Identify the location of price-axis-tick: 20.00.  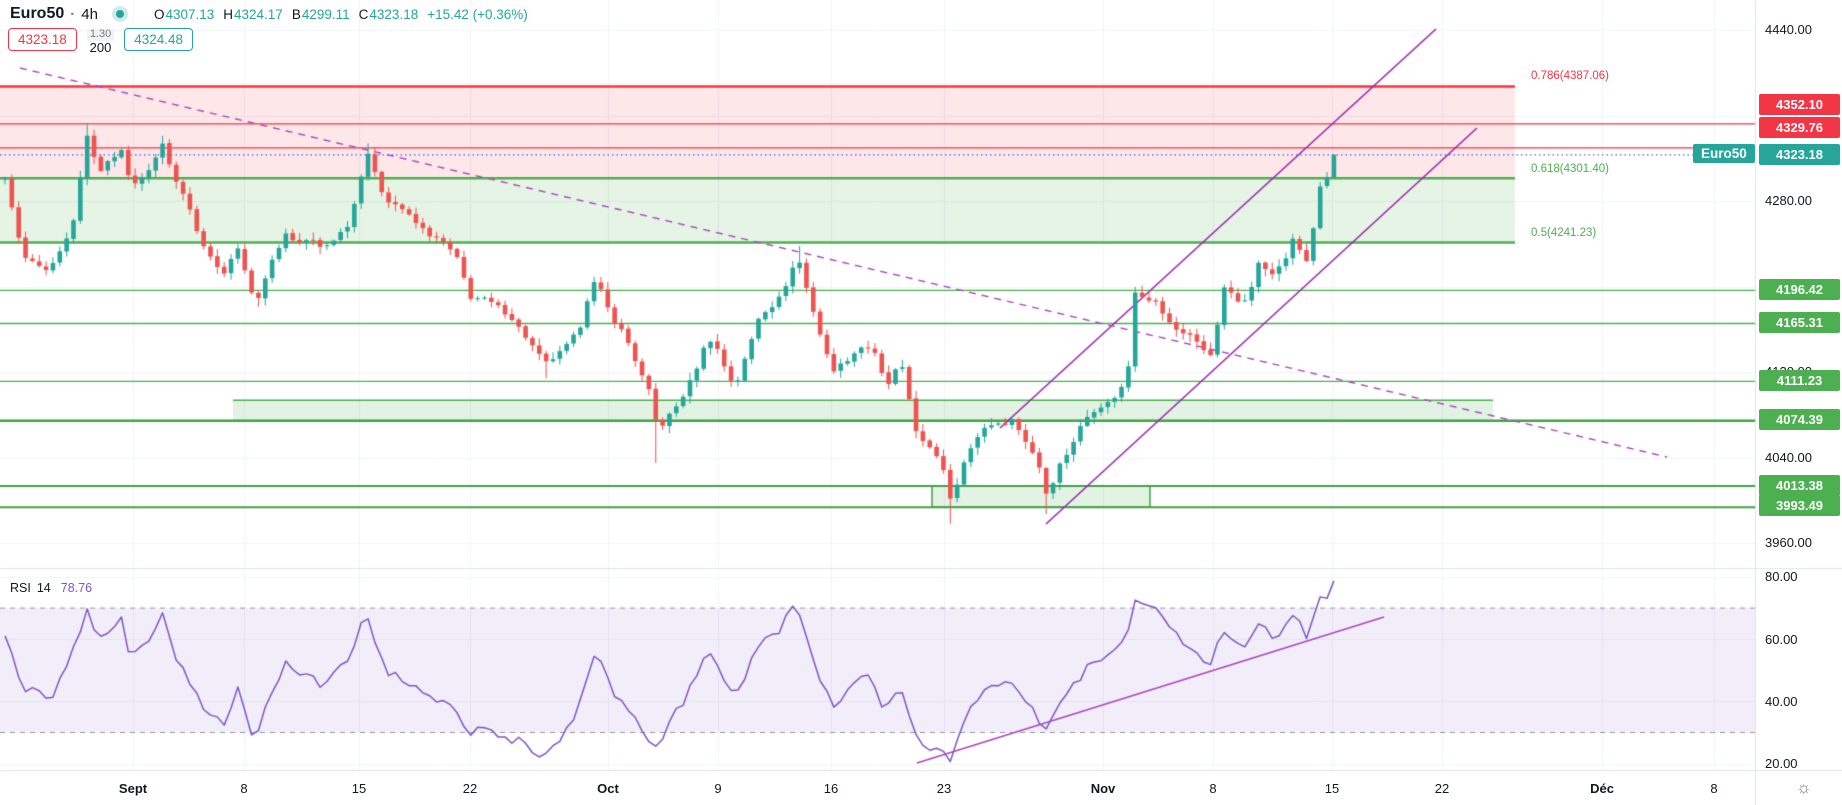
(1781, 763).